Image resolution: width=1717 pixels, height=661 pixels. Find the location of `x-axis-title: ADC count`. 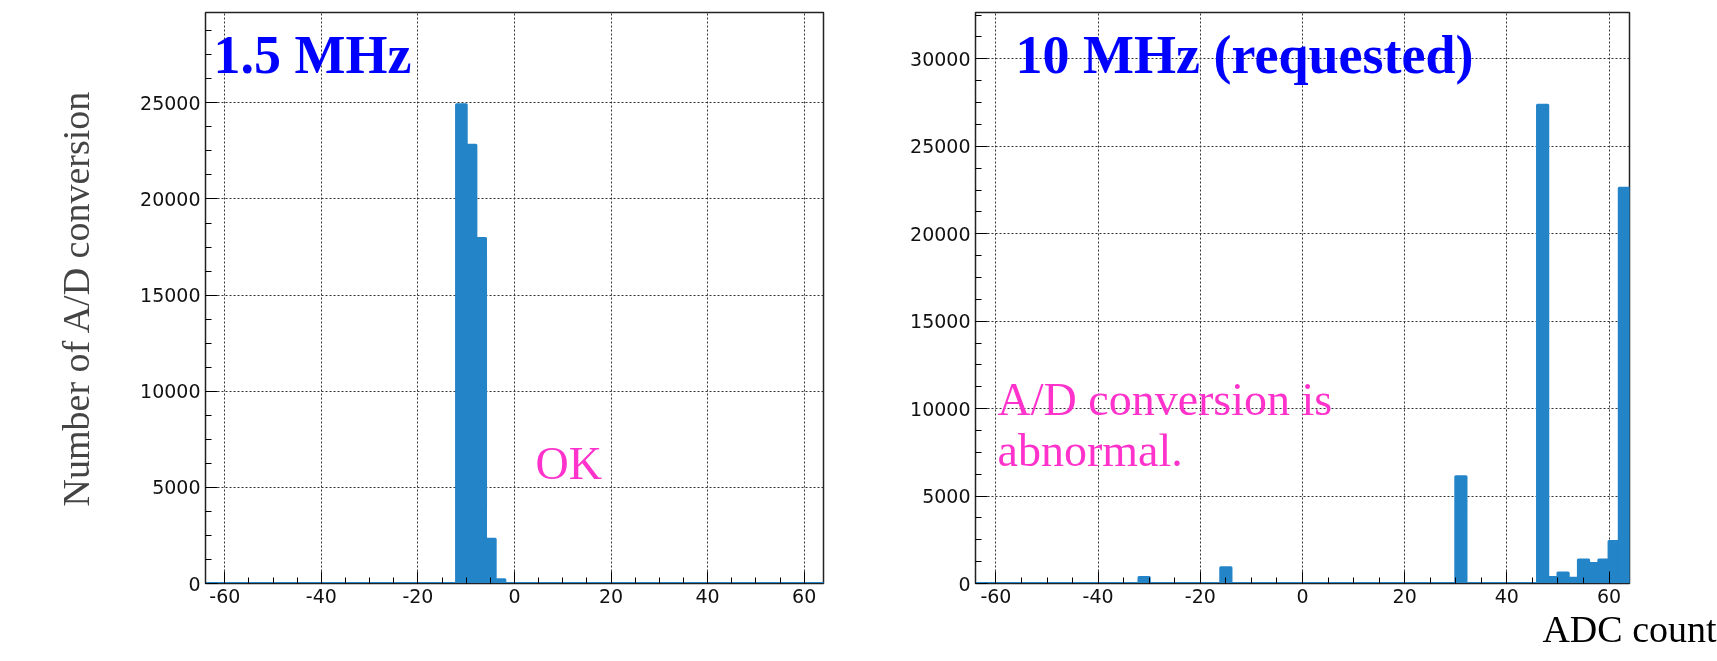

x-axis-title: ADC count is located at coordinates (1629, 628).